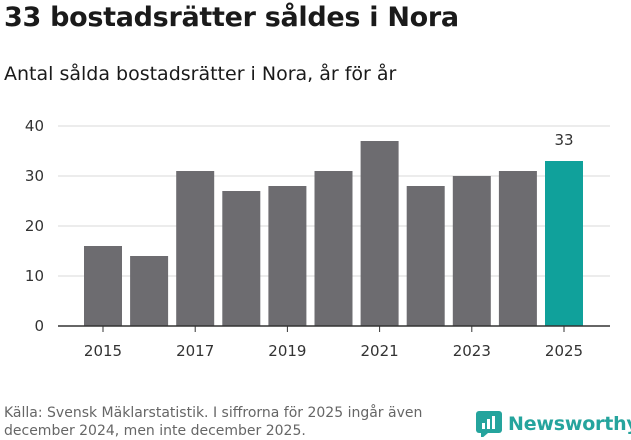  I want to click on bar-2015, so click(103, 286).